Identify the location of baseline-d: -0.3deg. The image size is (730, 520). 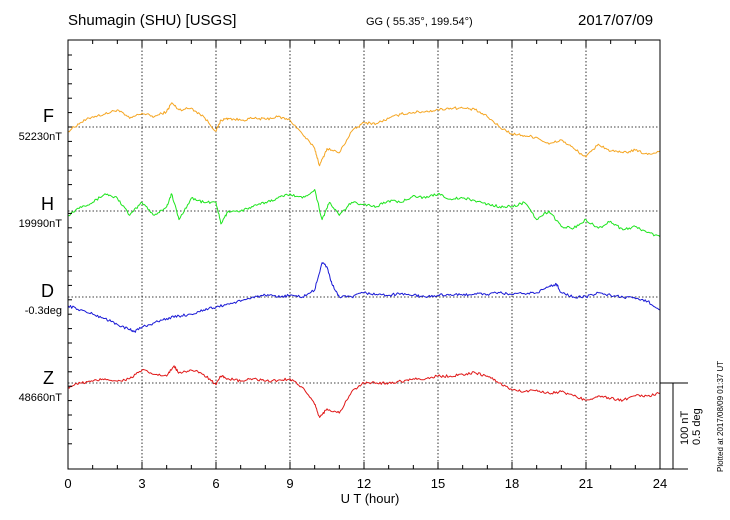
(43, 311).